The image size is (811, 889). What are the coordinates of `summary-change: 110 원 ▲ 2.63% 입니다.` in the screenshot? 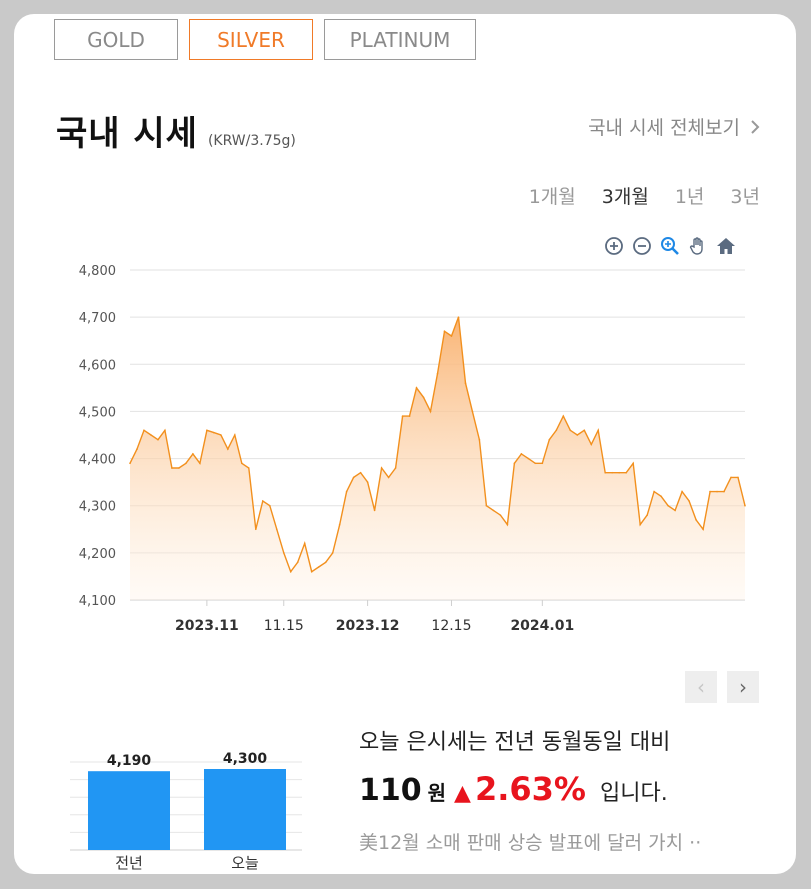 It's located at (564, 789).